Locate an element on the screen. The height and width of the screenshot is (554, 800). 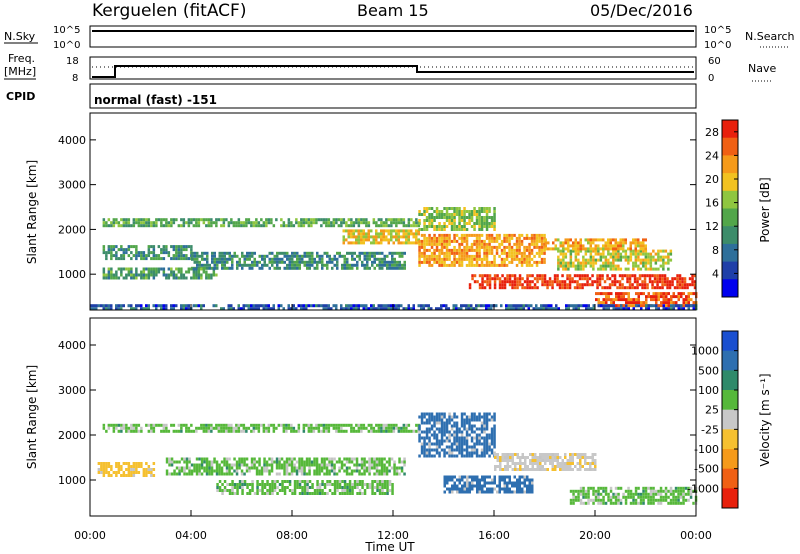
x-tick-label: 00:00 is located at coordinates (696, 535).